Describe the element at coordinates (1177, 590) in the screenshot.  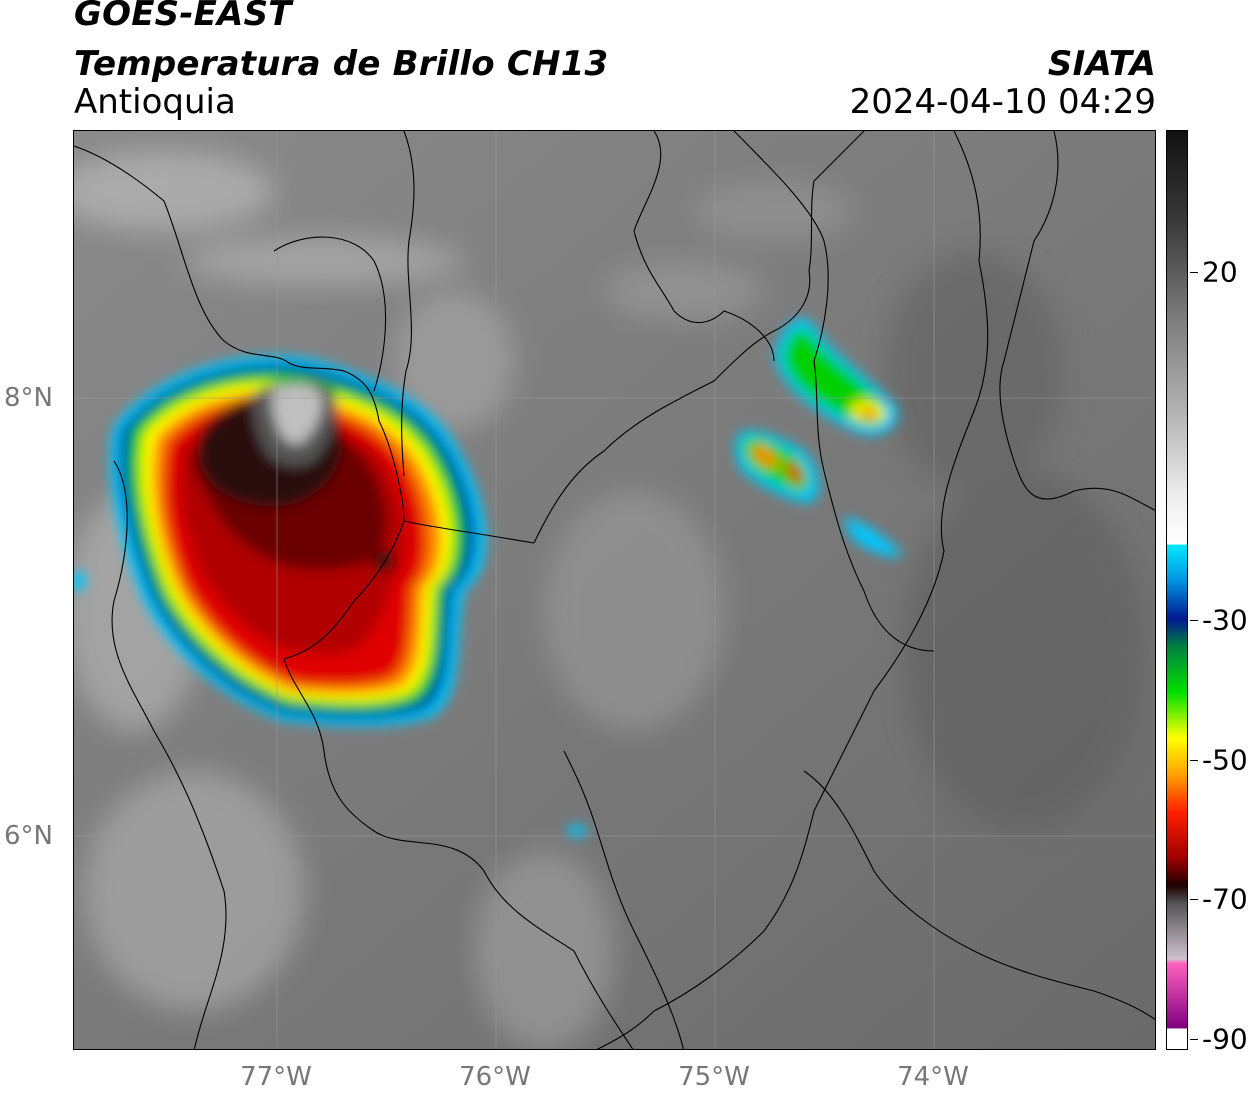
I see `temperature-colorbar` at that location.